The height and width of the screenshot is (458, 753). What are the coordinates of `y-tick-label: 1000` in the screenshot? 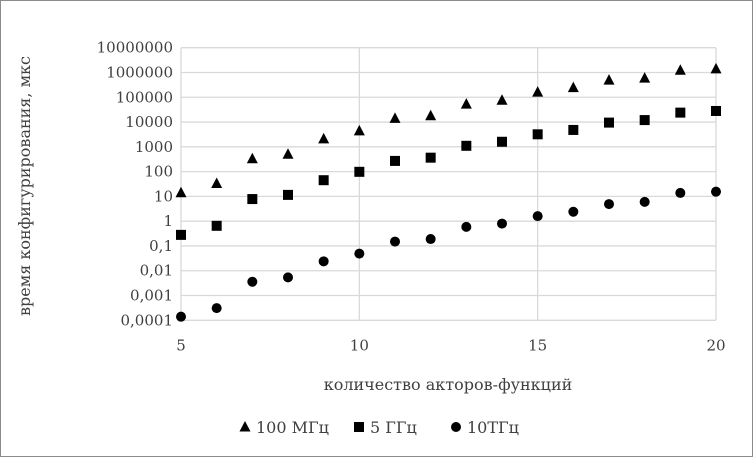 It's located at (154, 147).